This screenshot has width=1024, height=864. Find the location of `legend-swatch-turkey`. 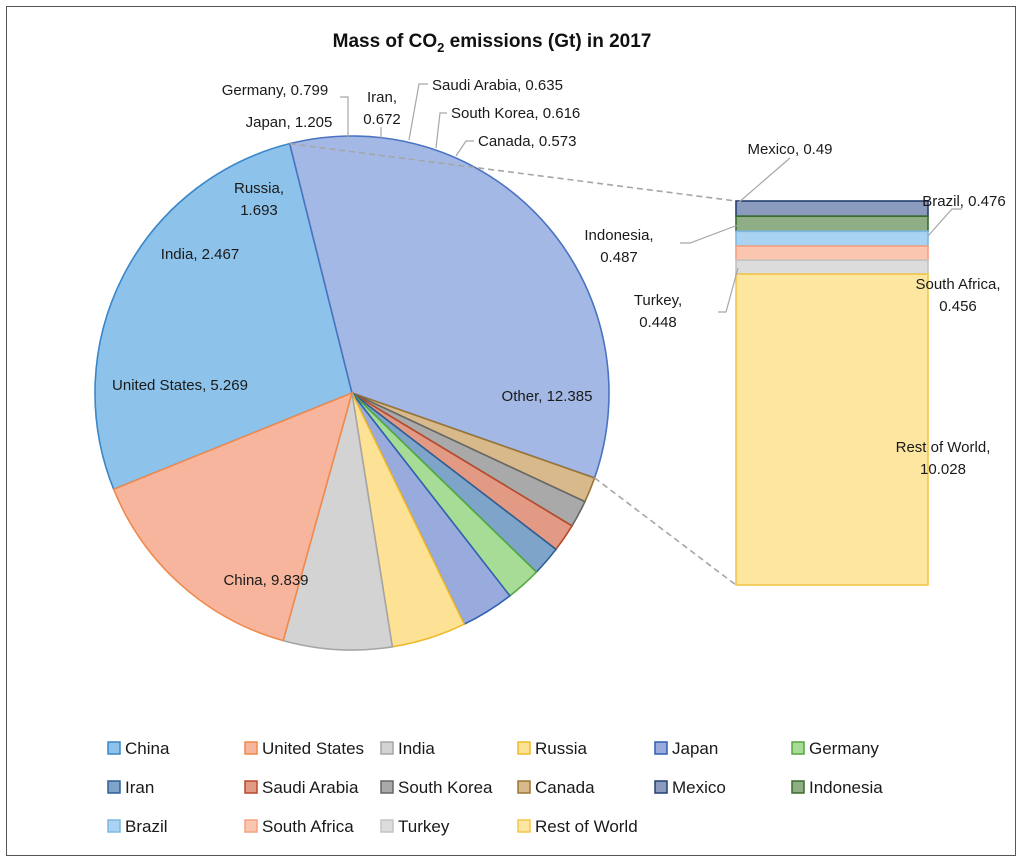

legend-swatch-turkey is located at coordinates (387, 826).